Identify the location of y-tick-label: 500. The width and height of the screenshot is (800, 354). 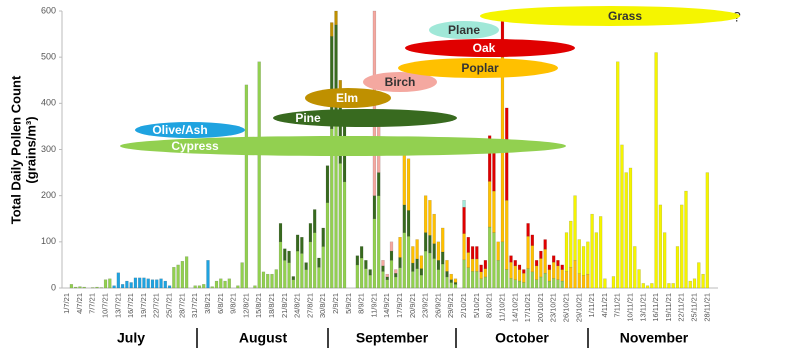
(48, 57).